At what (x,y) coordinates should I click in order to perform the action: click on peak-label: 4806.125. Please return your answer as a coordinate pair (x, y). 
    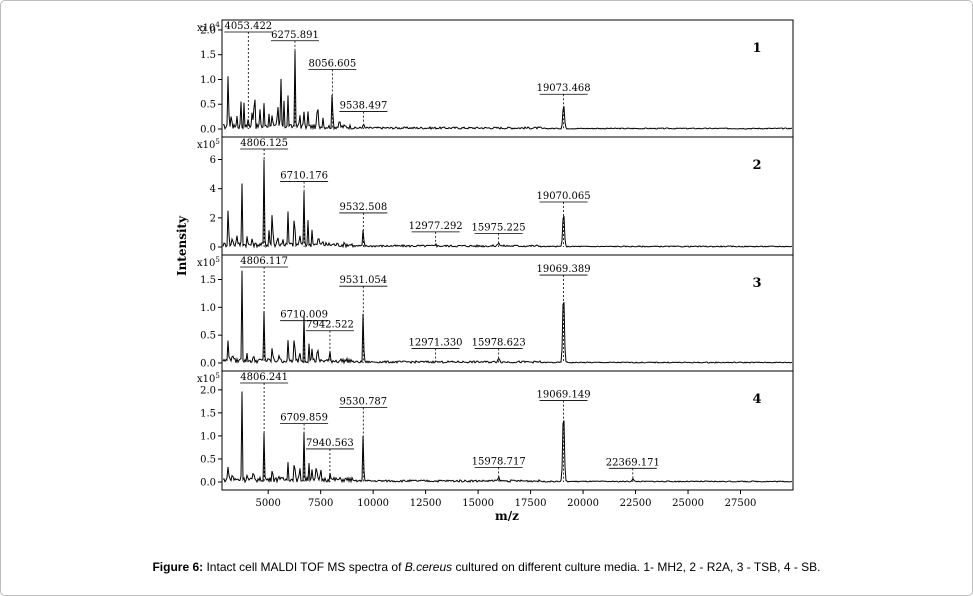
    Looking at the image, I should click on (264, 143).